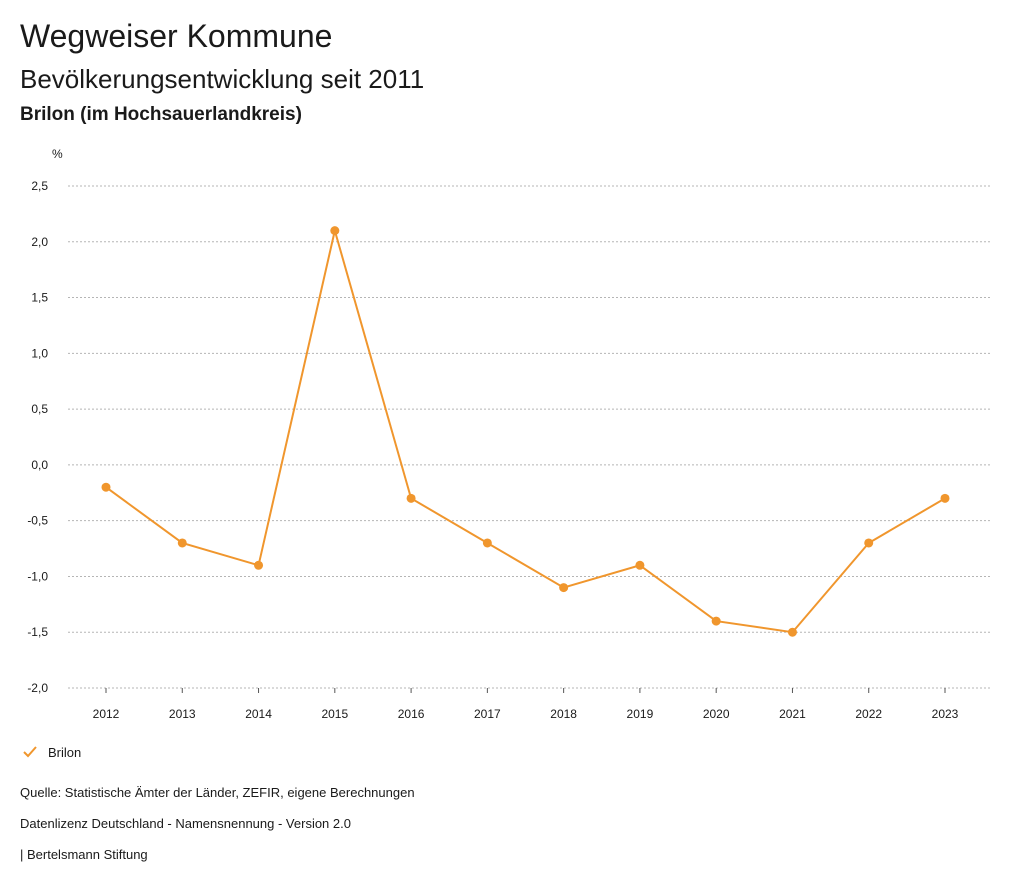  What do you see at coordinates (39, 353) in the screenshot?
I see `y-tick-label: 1,0` at bounding box center [39, 353].